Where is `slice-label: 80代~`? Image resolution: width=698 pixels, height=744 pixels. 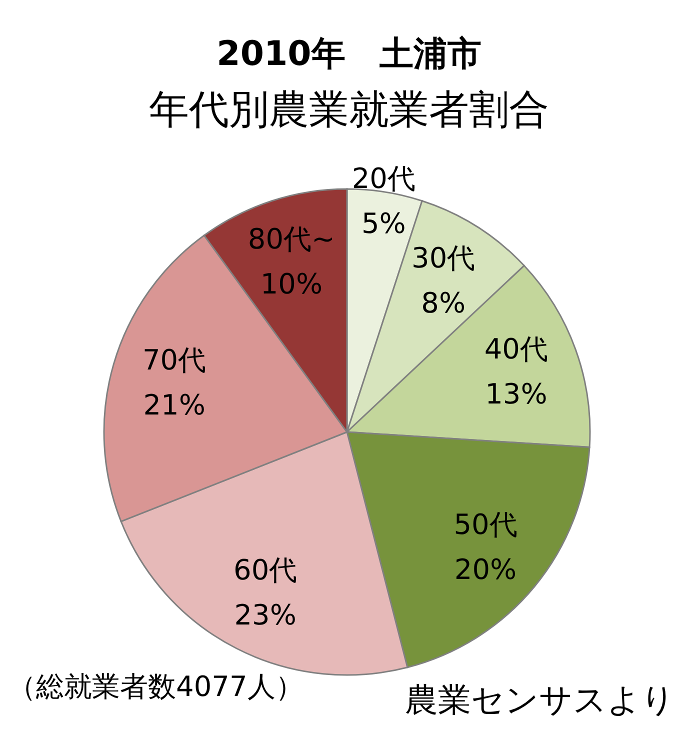 slice-label: 80代~ is located at coordinates (291, 238).